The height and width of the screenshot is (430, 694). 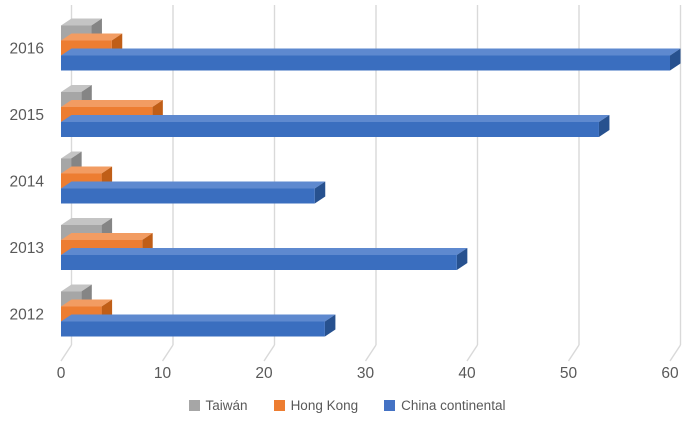 I want to click on legend-item-hong-kong: Hong Kong, so click(x=316, y=405).